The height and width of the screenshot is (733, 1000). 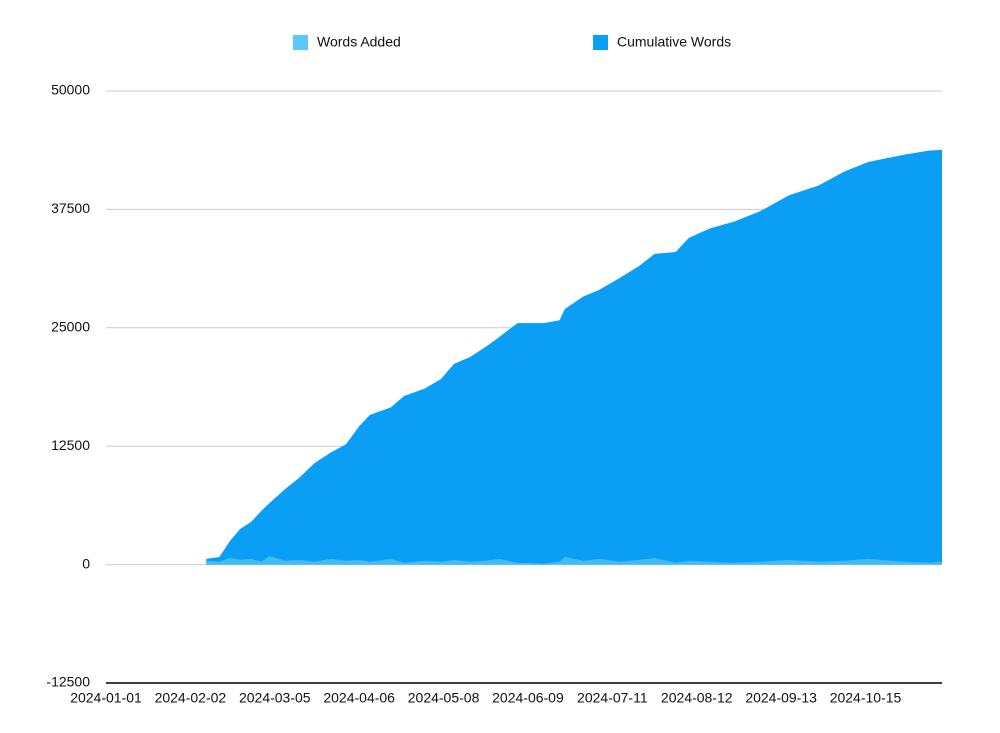 What do you see at coordinates (275, 698) in the screenshot?
I see `x-tick-label: 2024-03-05` at bounding box center [275, 698].